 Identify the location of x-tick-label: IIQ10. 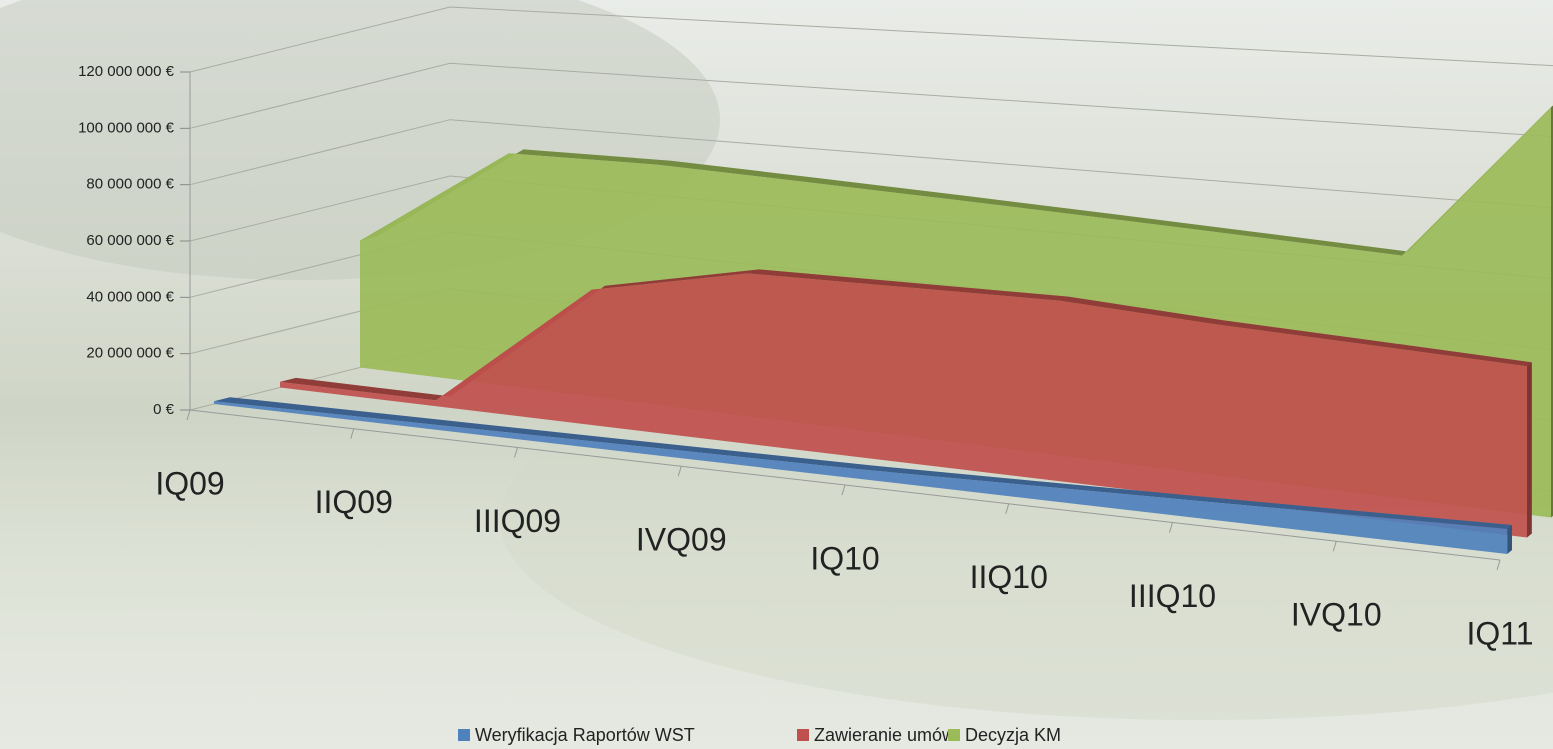
(1009, 577).